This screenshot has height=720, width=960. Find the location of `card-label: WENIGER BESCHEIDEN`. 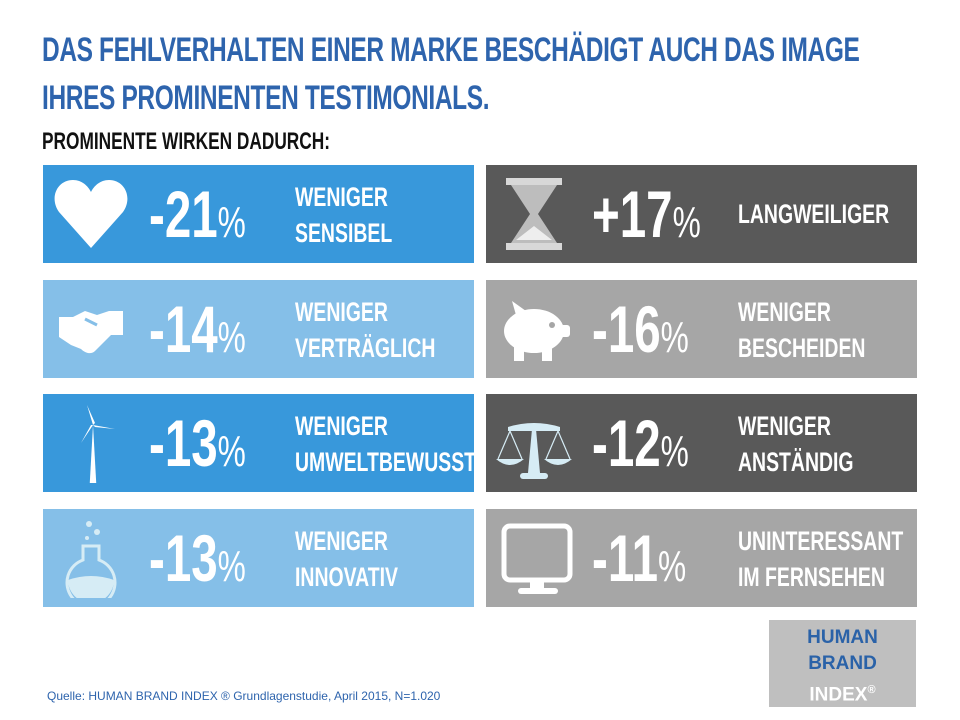

card-label: WENIGER BESCHEIDEN is located at coordinates (802, 330).